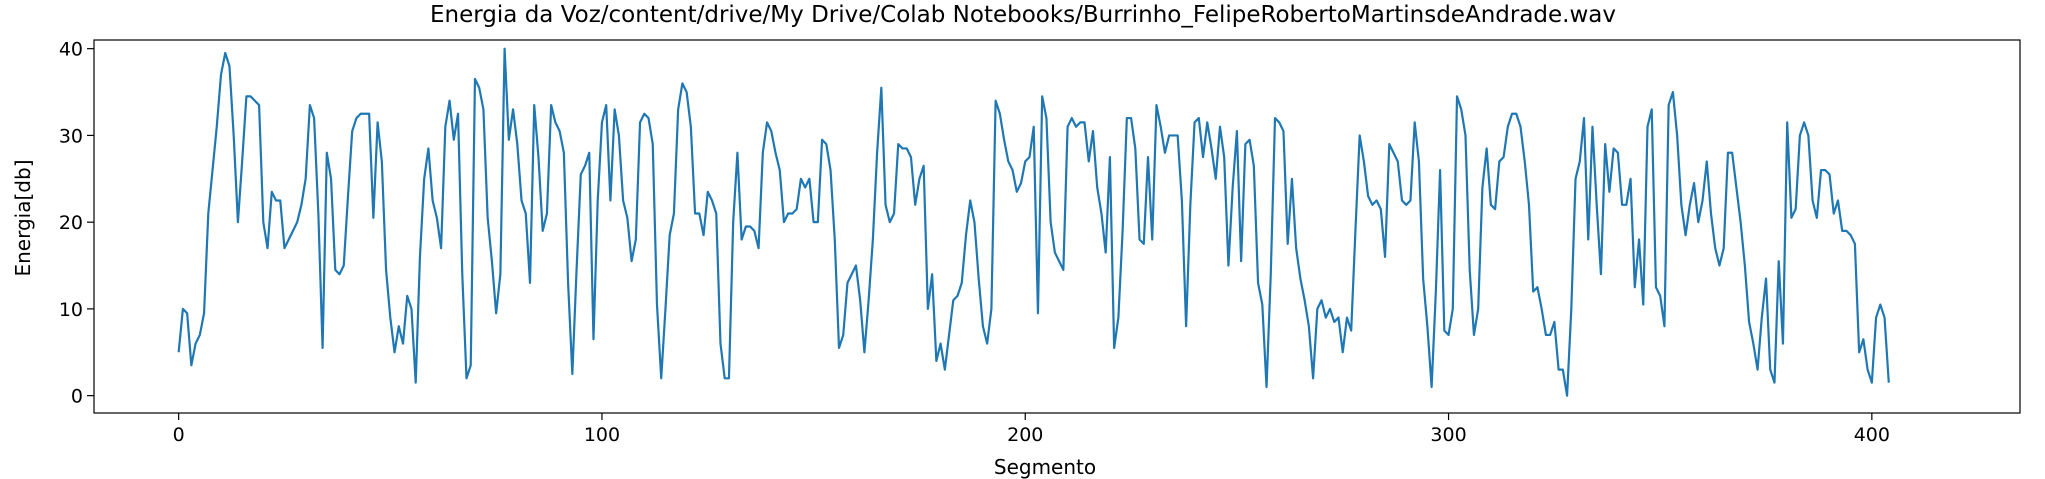 The width and height of the screenshot is (2045, 479). What do you see at coordinates (71, 223) in the screenshot?
I see `y-tick-label: 20` at bounding box center [71, 223].